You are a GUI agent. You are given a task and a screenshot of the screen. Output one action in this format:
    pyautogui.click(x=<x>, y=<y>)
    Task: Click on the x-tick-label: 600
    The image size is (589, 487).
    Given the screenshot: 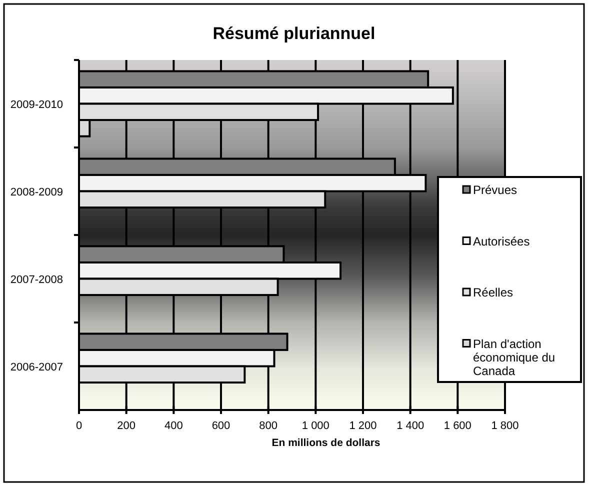 What is the action you would take?
    pyautogui.click(x=221, y=426)
    